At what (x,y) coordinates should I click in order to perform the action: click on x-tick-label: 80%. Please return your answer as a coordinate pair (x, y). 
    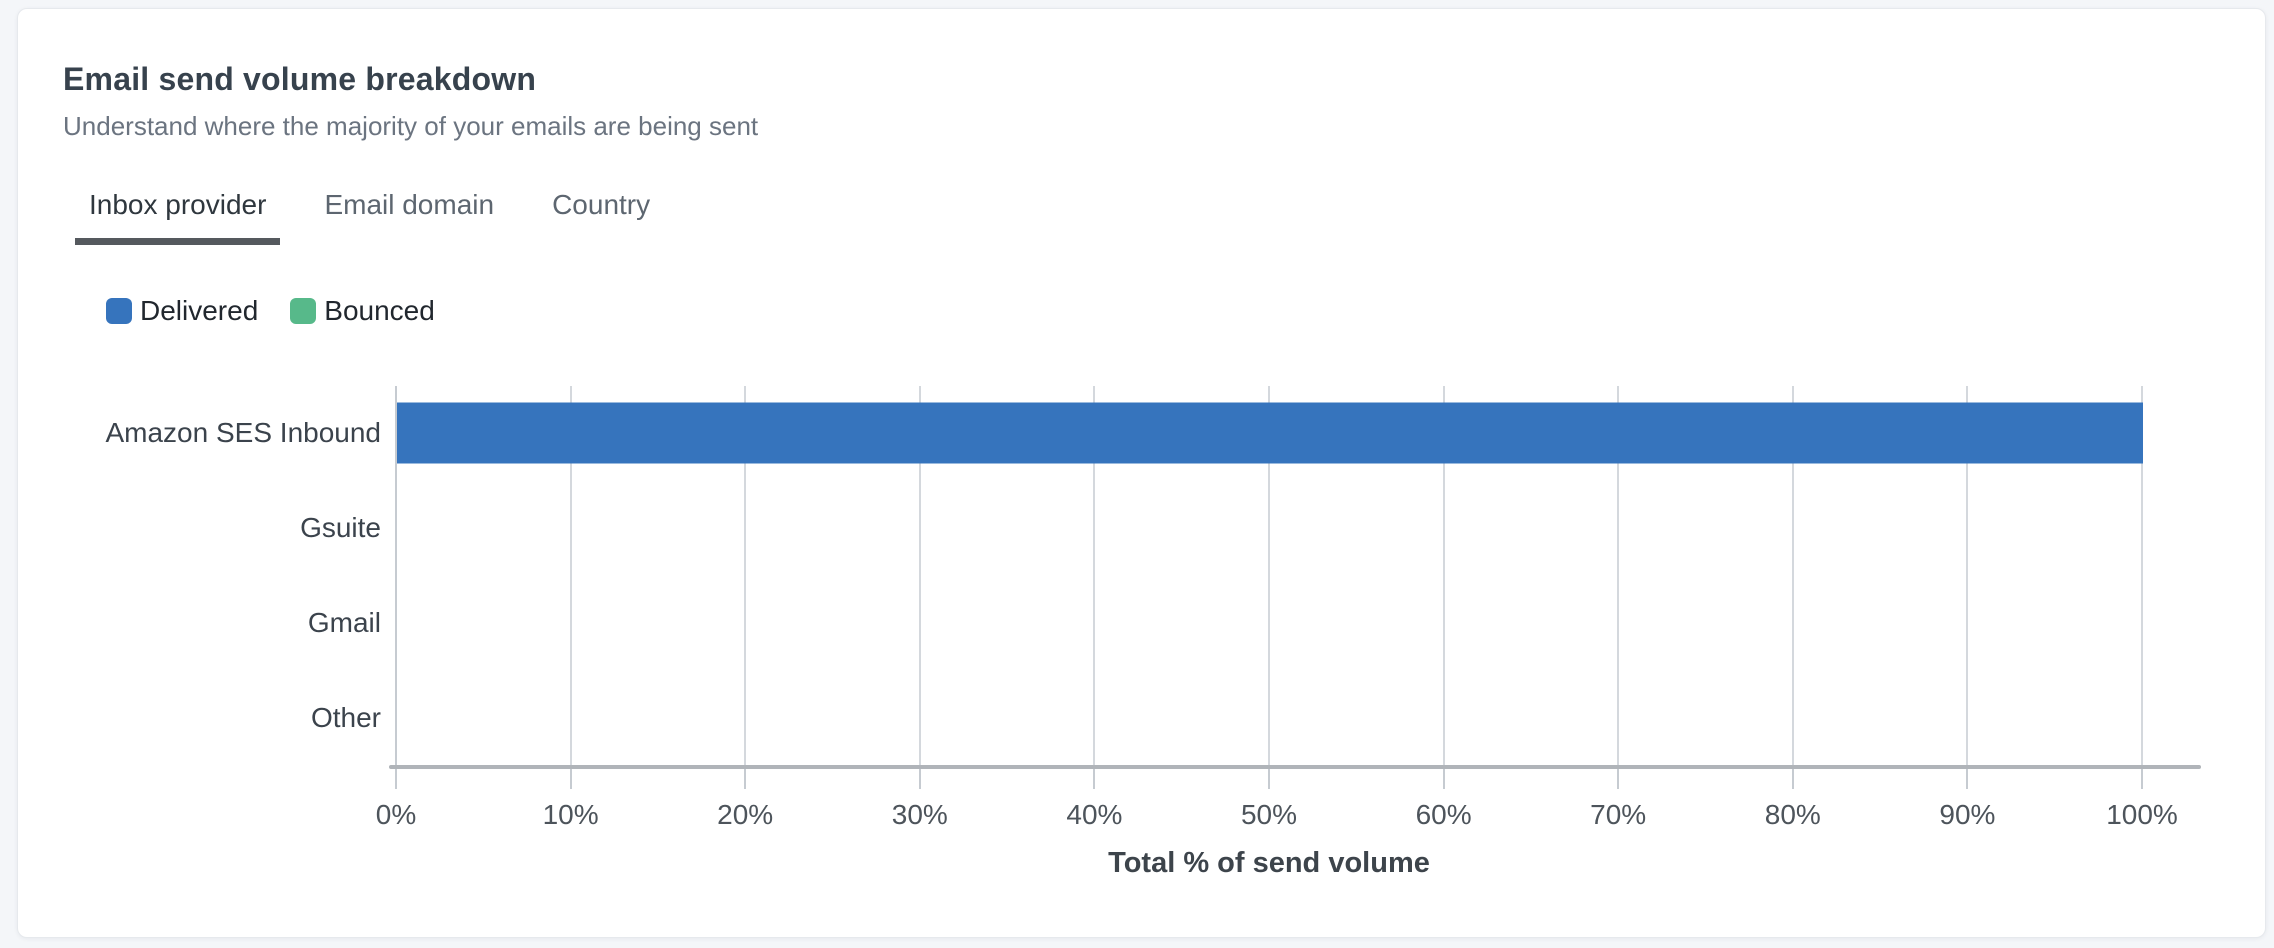
    Looking at the image, I should click on (1792, 814).